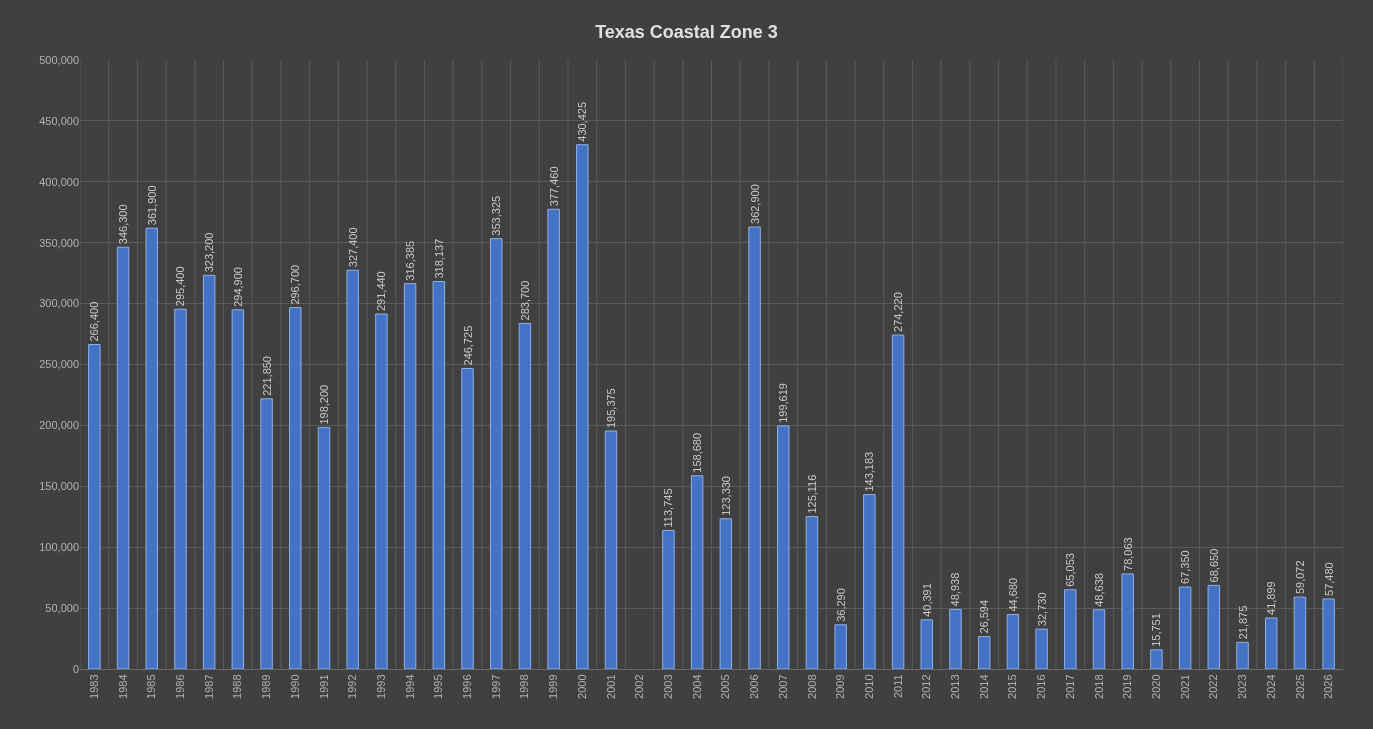 This screenshot has width=1373, height=729. What do you see at coordinates (1012, 594) in the screenshot?
I see `data-label: 44,680` at bounding box center [1012, 594].